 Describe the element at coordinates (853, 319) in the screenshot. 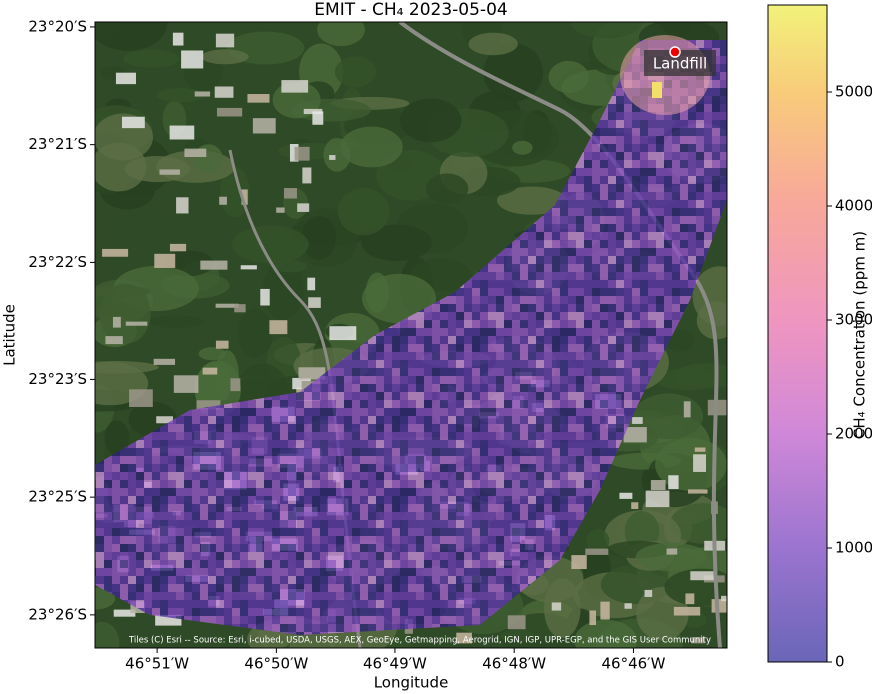

I see `colorbar-tick-label: 3000` at that location.